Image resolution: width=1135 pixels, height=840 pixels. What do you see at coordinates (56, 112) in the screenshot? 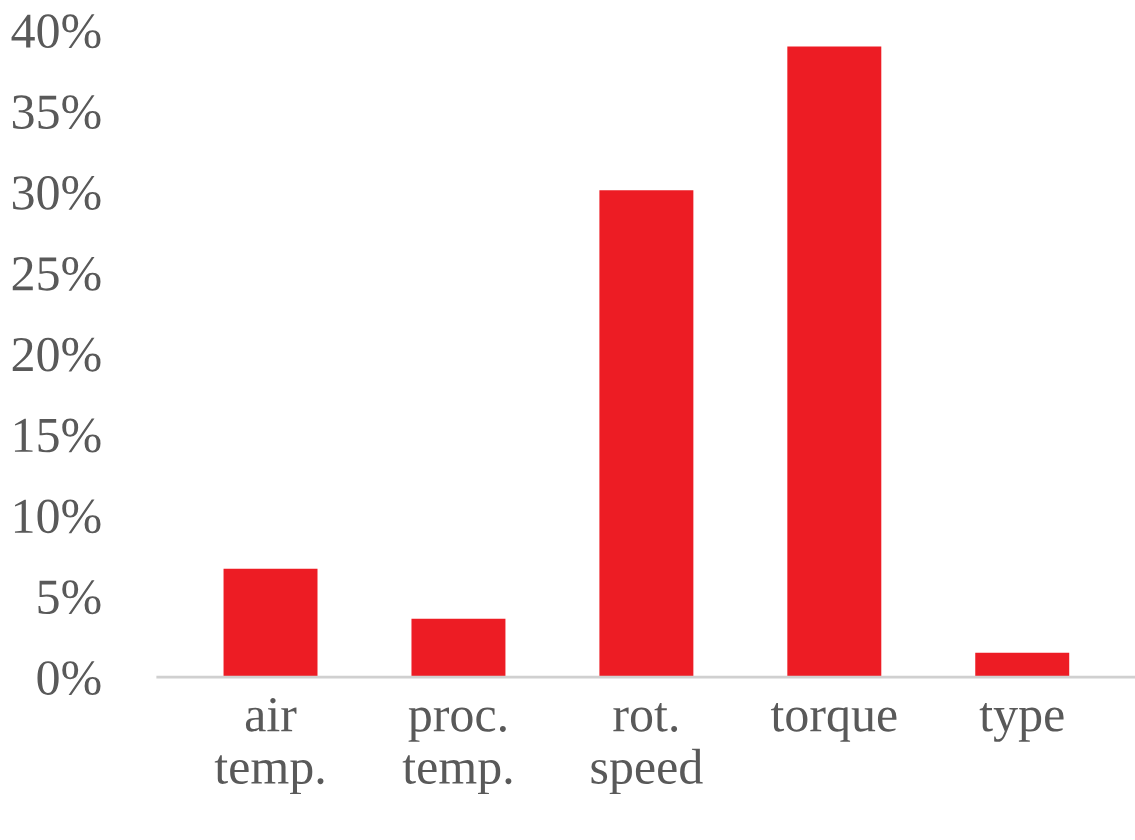
I see `y-tick-label: 35%` at bounding box center [56, 112].